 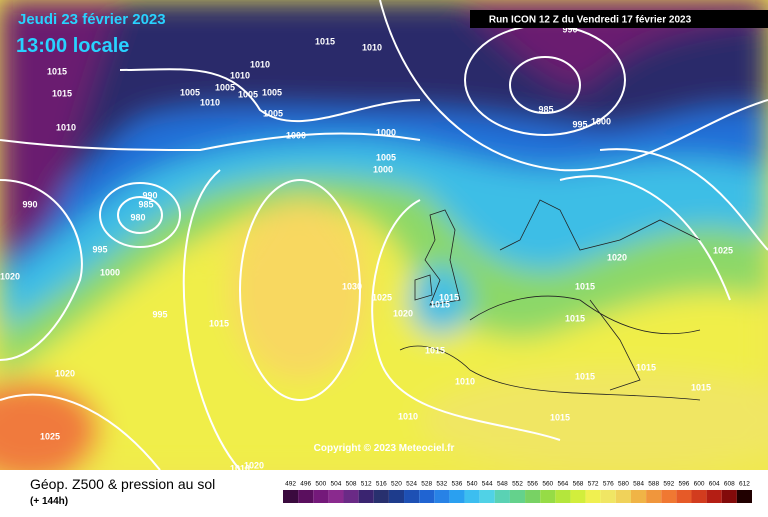 What do you see at coordinates (729, 484) in the screenshot?
I see `colorbar-label: 608` at bounding box center [729, 484].